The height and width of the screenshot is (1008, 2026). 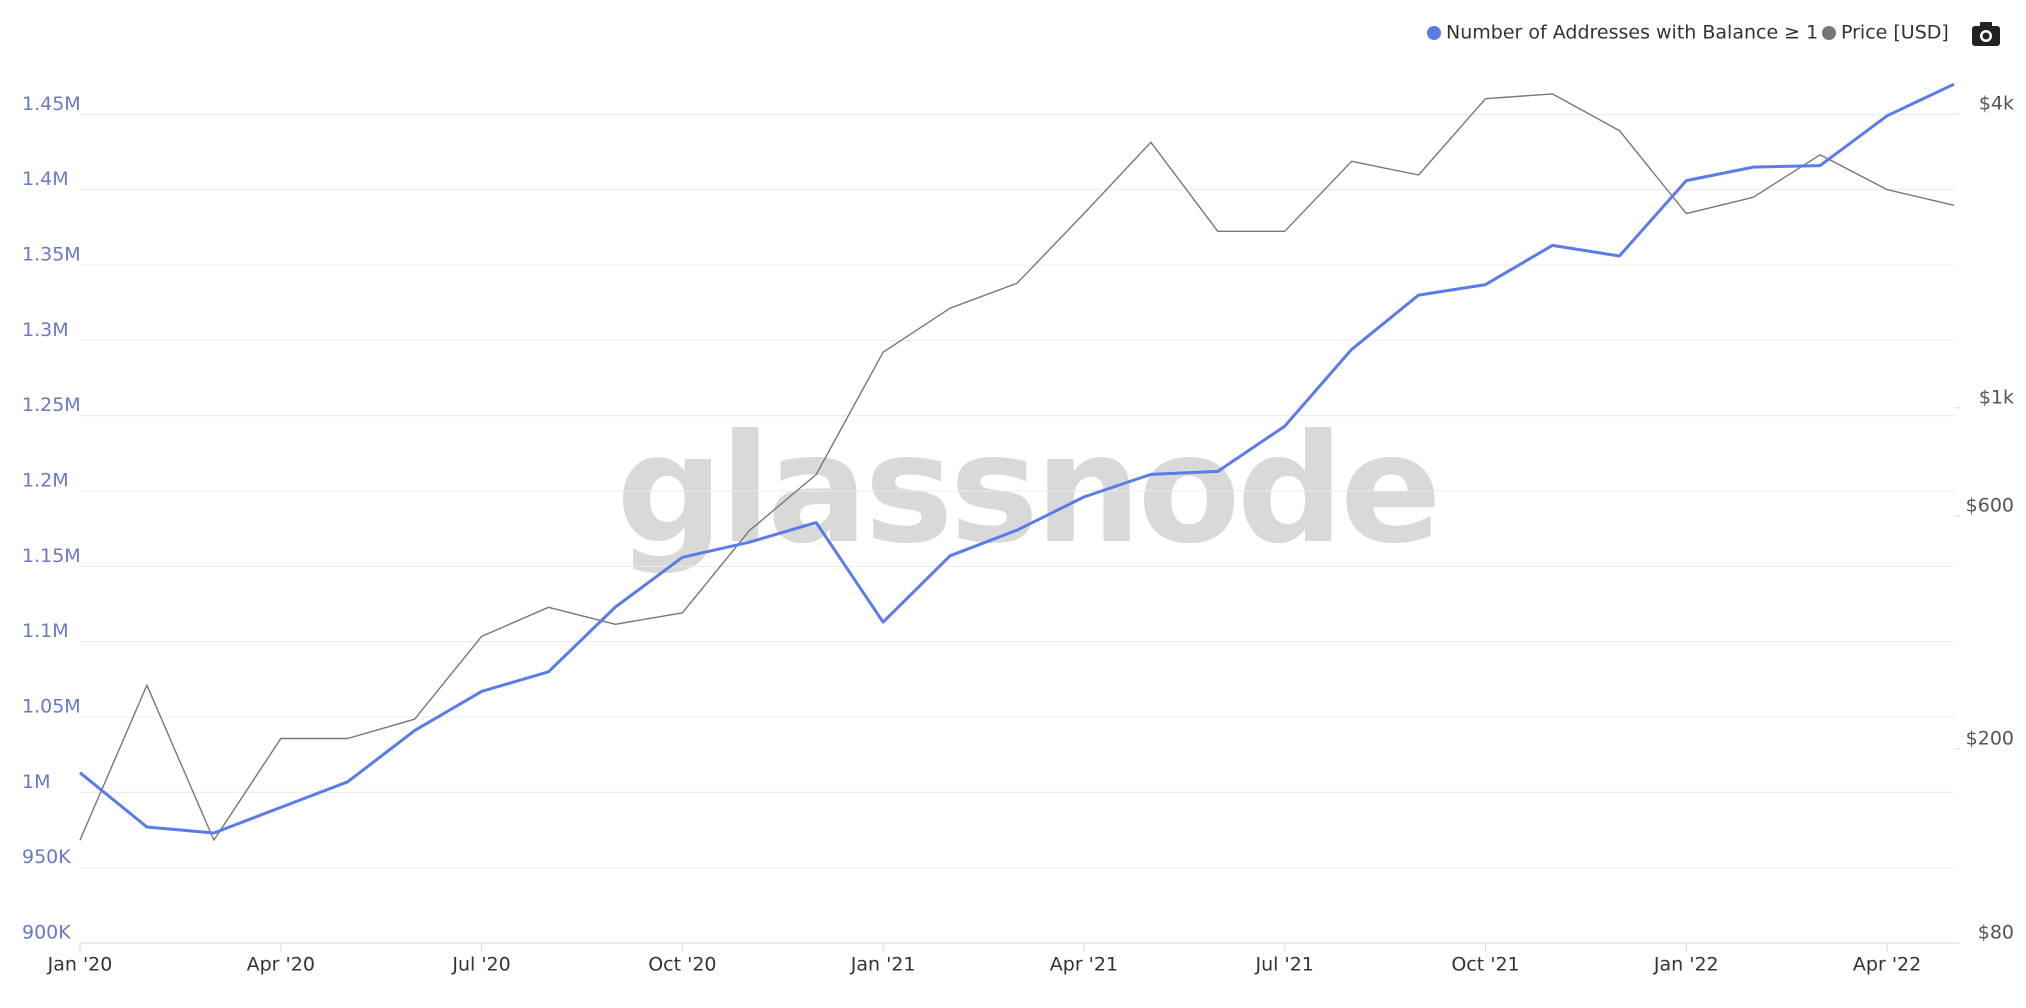 What do you see at coordinates (45, 330) in the screenshot?
I see `y-tick-label: 1.3M` at bounding box center [45, 330].